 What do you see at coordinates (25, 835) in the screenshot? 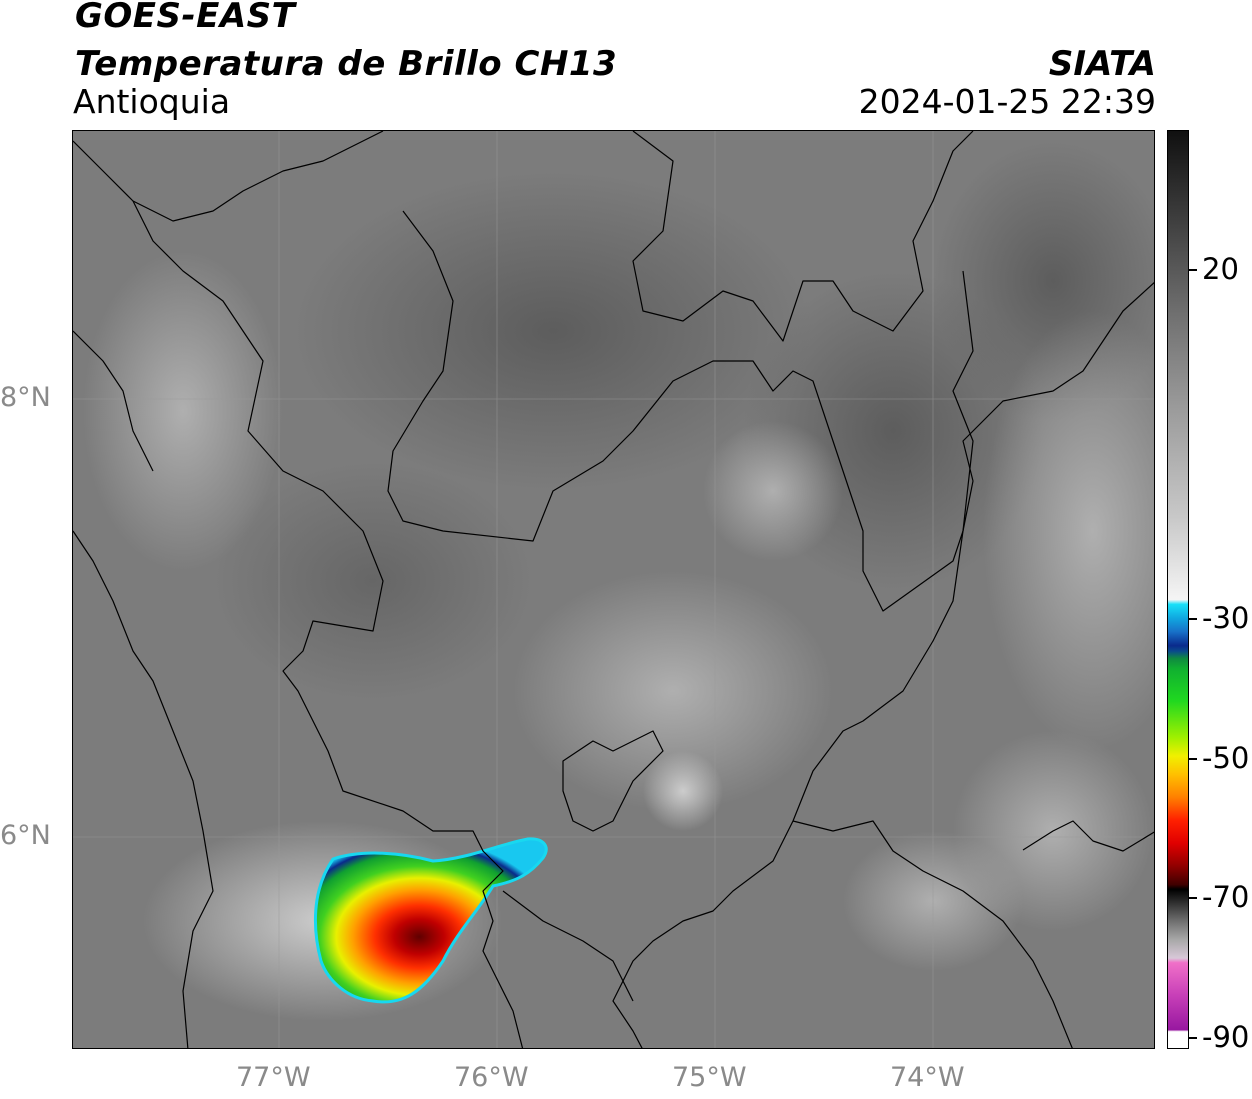
I see `lat-label-6n: 6°N` at bounding box center [25, 835].